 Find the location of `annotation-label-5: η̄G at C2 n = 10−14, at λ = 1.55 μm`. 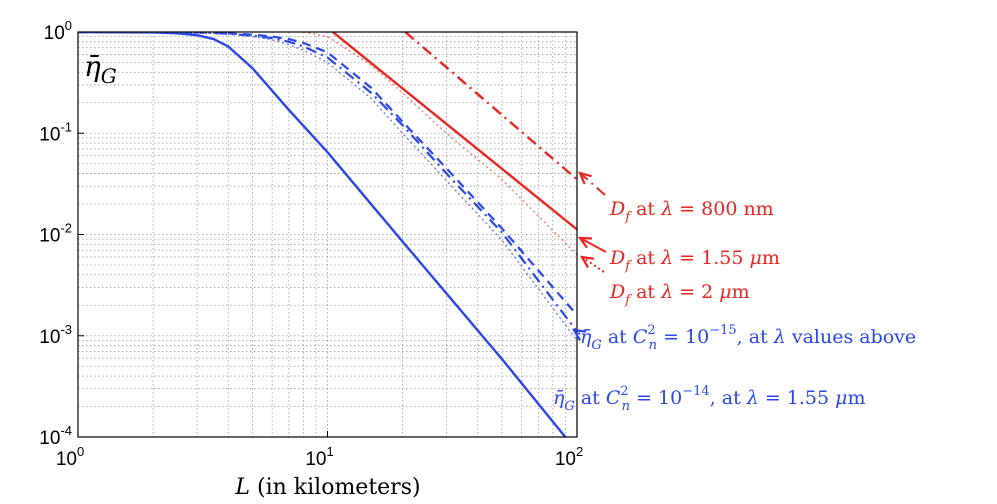

annotation-label-5: η̄G at C2 n = 10−14, at λ = 1.55 μm is located at coordinates (709, 399).